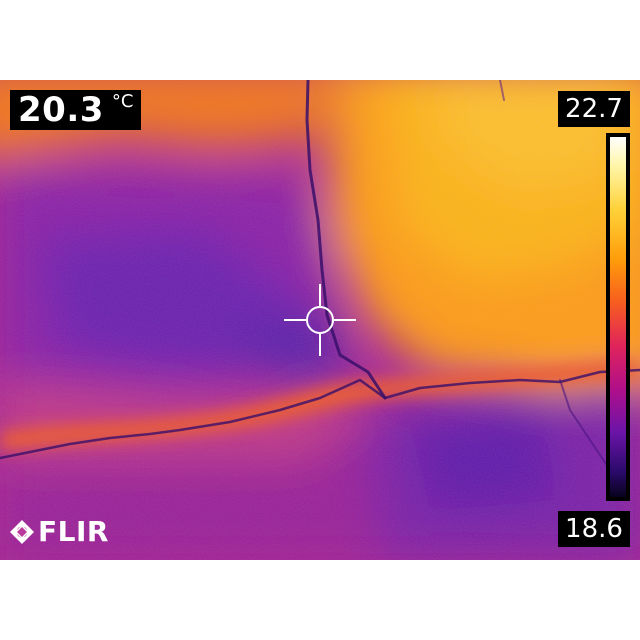  I want to click on flir-logo-icon, so click(22, 532).